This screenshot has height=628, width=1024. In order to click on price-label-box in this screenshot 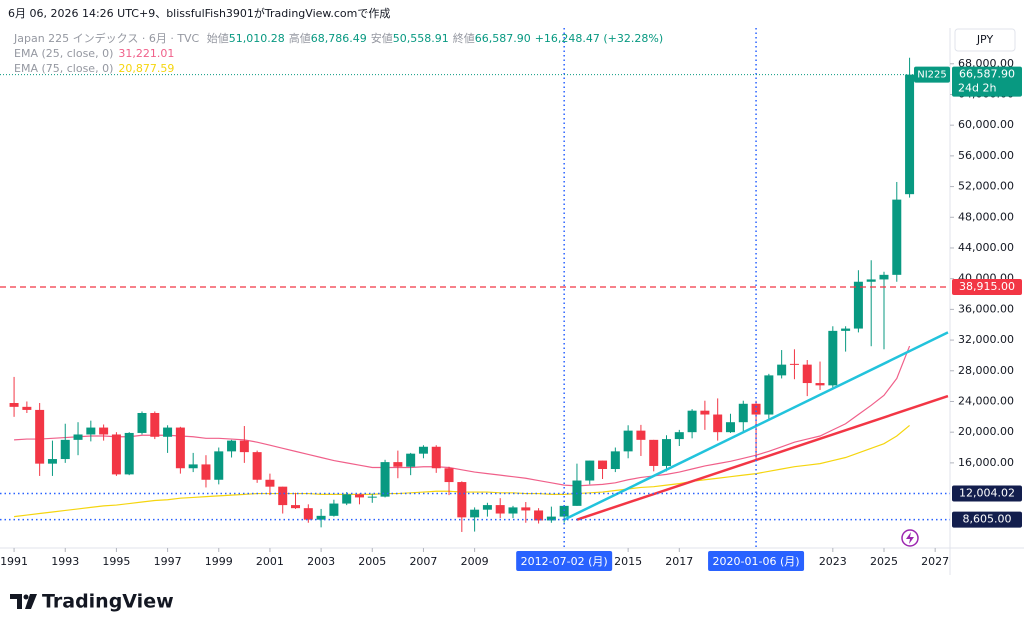, I will do `click(987, 287)`.